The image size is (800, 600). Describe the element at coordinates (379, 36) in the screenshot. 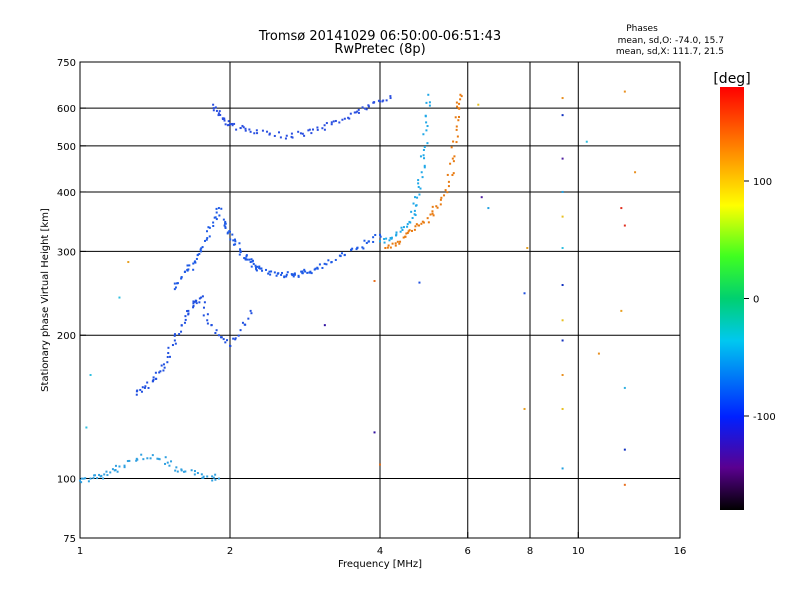

I see `chart-title-line1: Tromsø 20141029 06:50:00-06:51:43` at that location.